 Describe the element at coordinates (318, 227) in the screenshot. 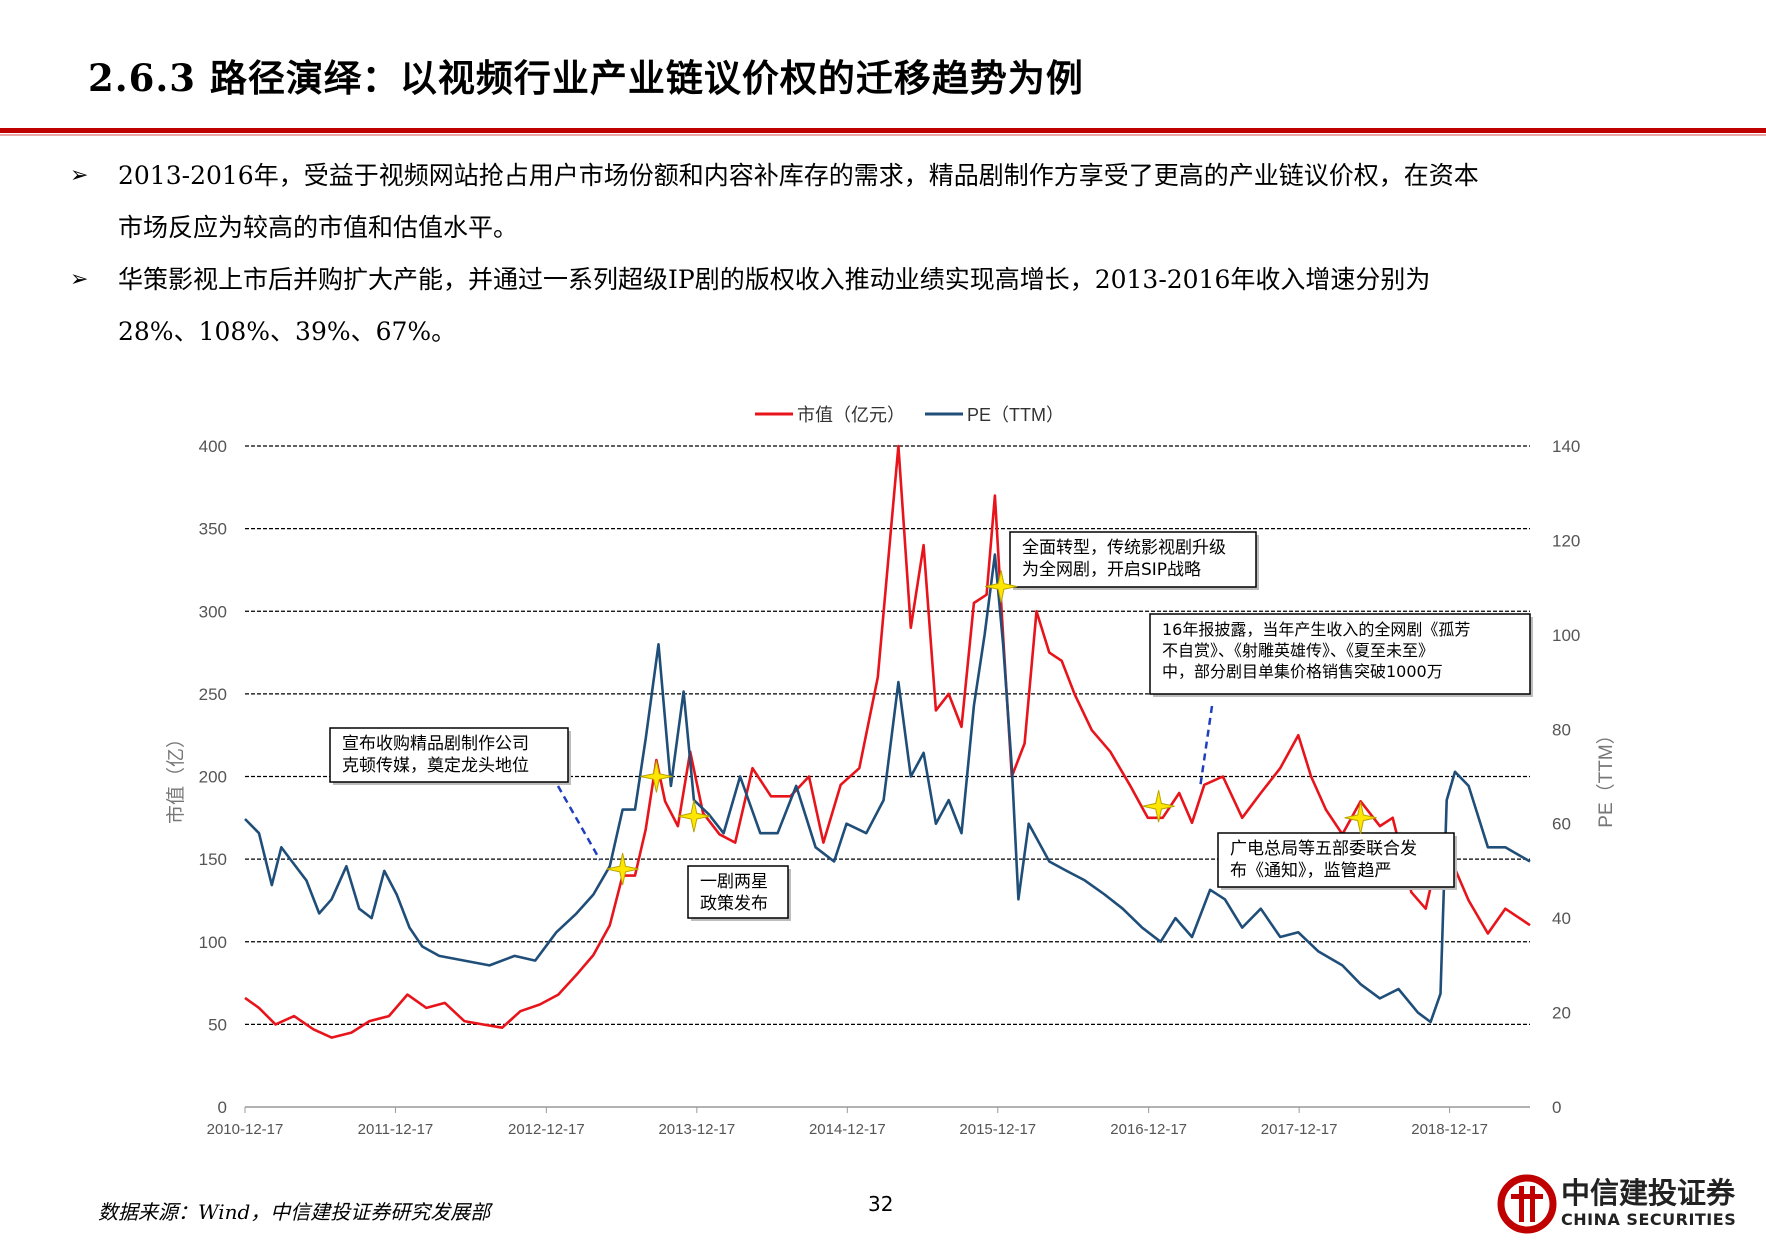

I see `bullet-1-line-2: 市场反应为较高的市值和估值水平。` at that location.